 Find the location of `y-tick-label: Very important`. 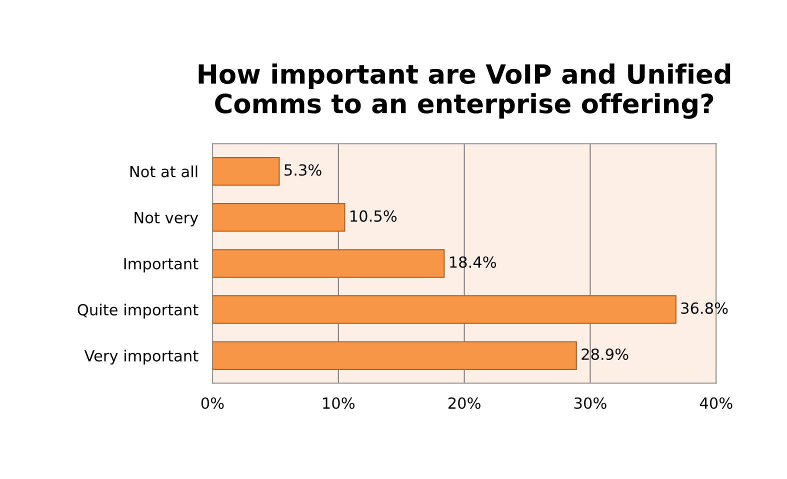

y-tick-label: Very important is located at coordinates (141, 357).